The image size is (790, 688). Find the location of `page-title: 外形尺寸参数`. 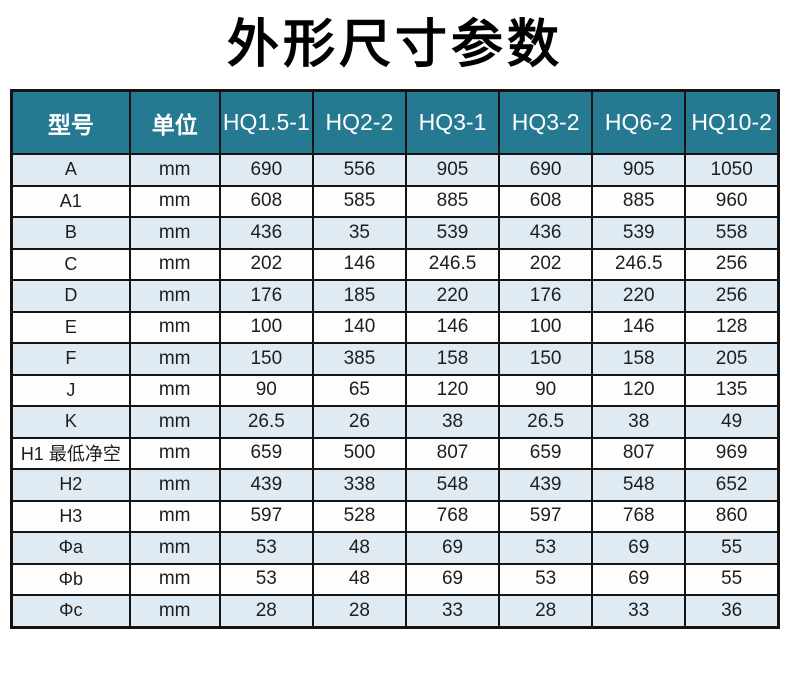

page-title: 外形尺寸参数 is located at coordinates (394, 45).